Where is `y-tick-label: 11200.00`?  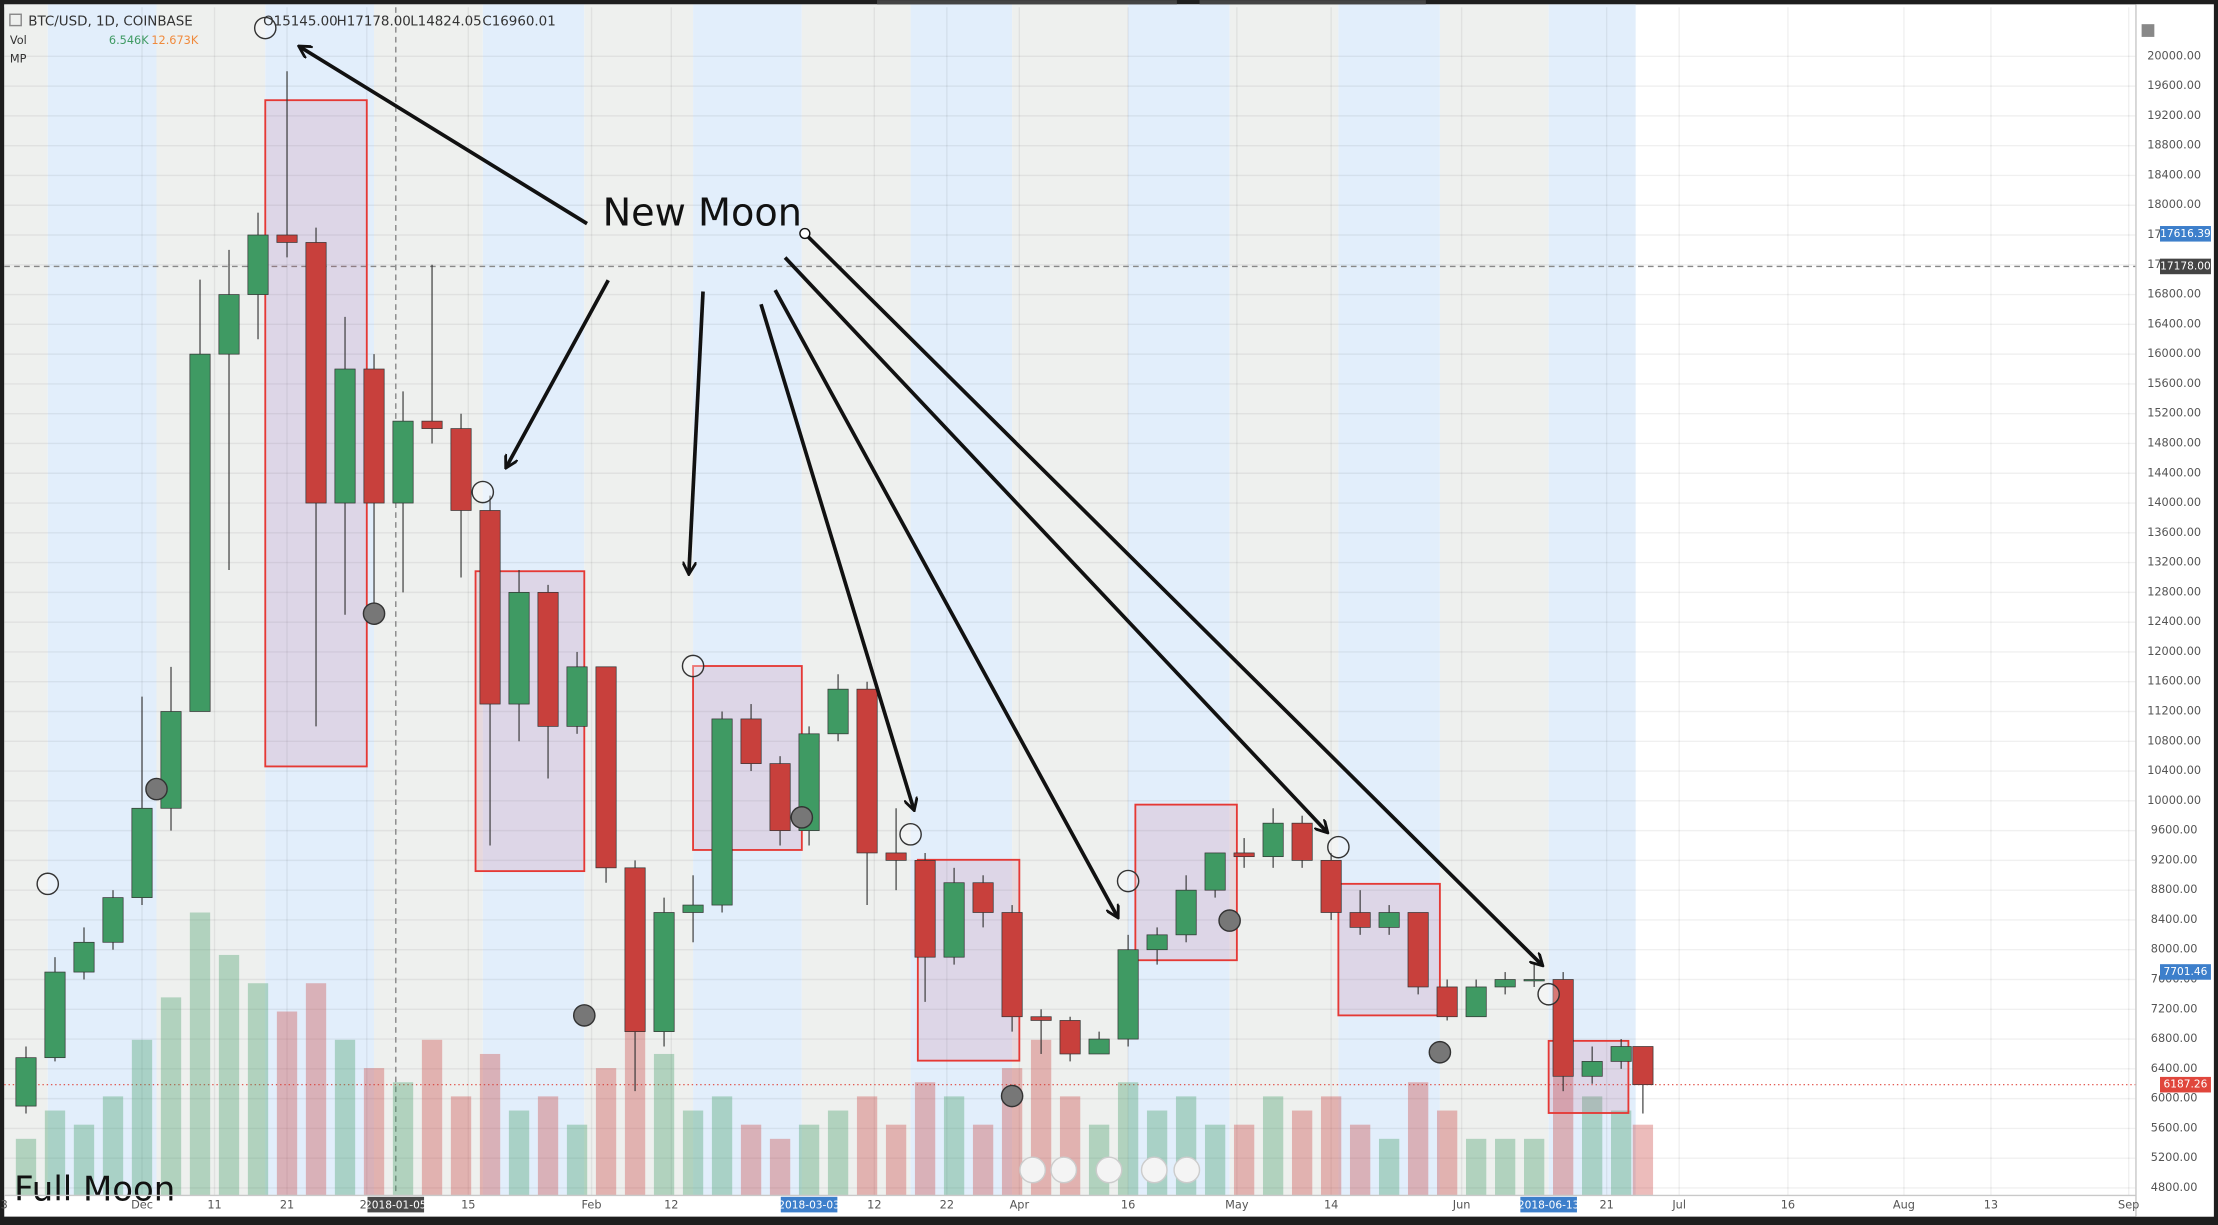
y-tick-label: 11200.00 is located at coordinates (2174, 710).